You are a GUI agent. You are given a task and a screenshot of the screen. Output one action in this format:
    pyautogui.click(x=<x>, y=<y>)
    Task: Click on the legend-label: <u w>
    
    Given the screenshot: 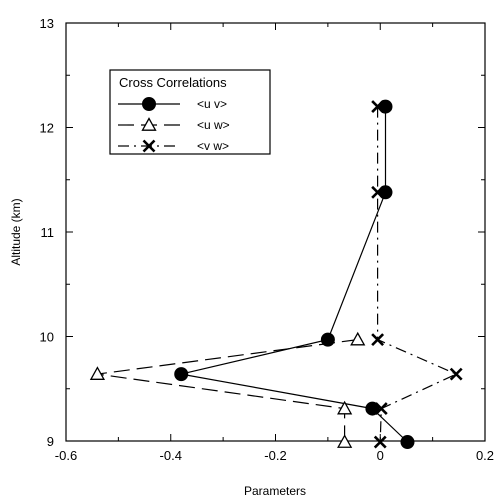 What is the action you would take?
    pyautogui.click(x=213, y=125)
    